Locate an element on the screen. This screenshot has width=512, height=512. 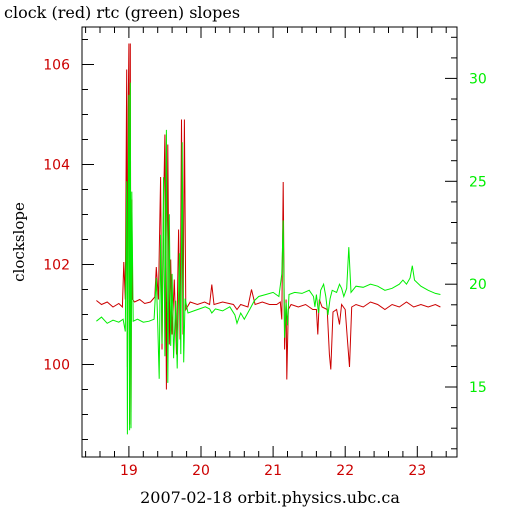
x-axis-caption: 2007-02-18 orbit.physics.ubc.ca is located at coordinates (270, 497).